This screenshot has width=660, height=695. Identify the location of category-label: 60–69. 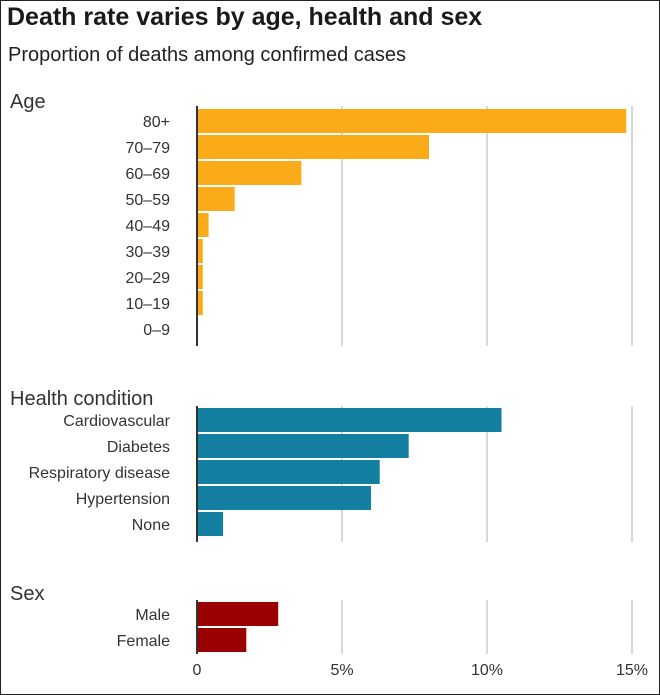
(148, 174).